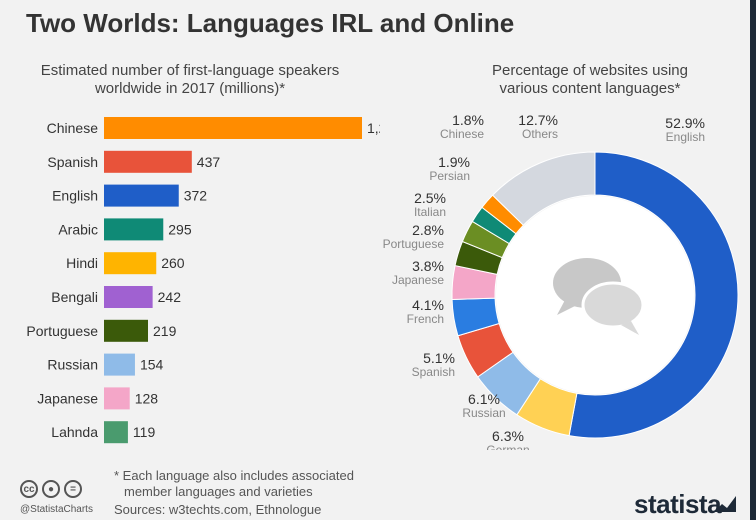 The image size is (756, 520). What do you see at coordinates (73, 128) in the screenshot?
I see `bar-category-label: Chinese` at bounding box center [73, 128].